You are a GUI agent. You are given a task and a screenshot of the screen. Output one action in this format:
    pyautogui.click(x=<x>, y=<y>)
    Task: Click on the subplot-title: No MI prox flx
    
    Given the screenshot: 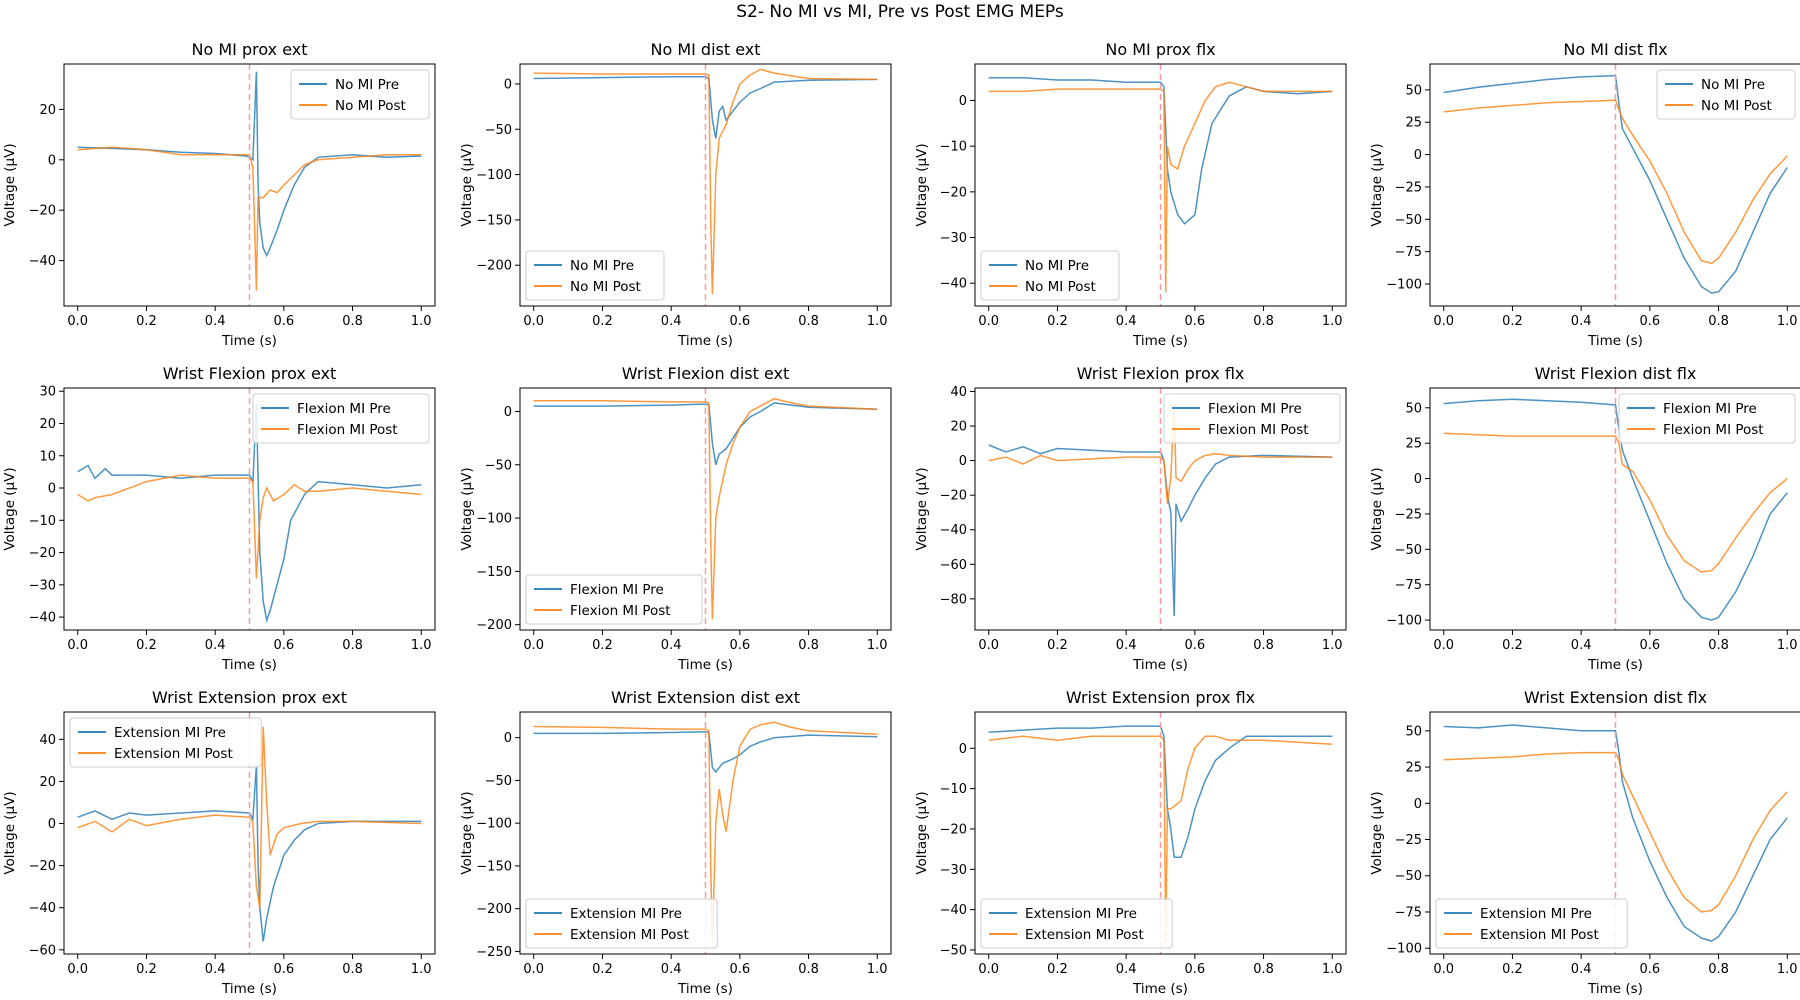 What is the action you would take?
    pyautogui.click(x=1160, y=49)
    